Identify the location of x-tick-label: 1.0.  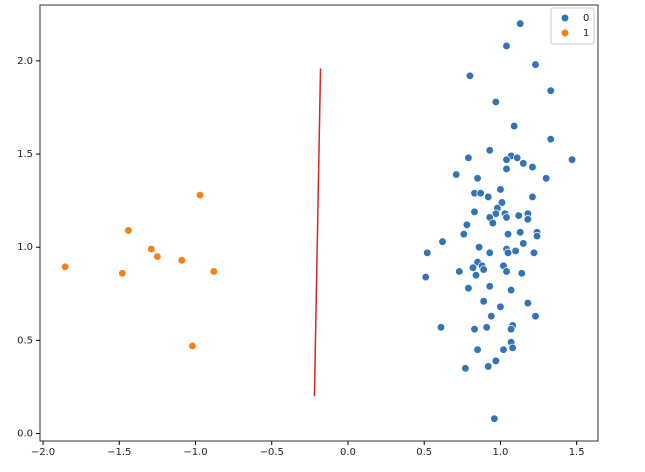
(500, 452).